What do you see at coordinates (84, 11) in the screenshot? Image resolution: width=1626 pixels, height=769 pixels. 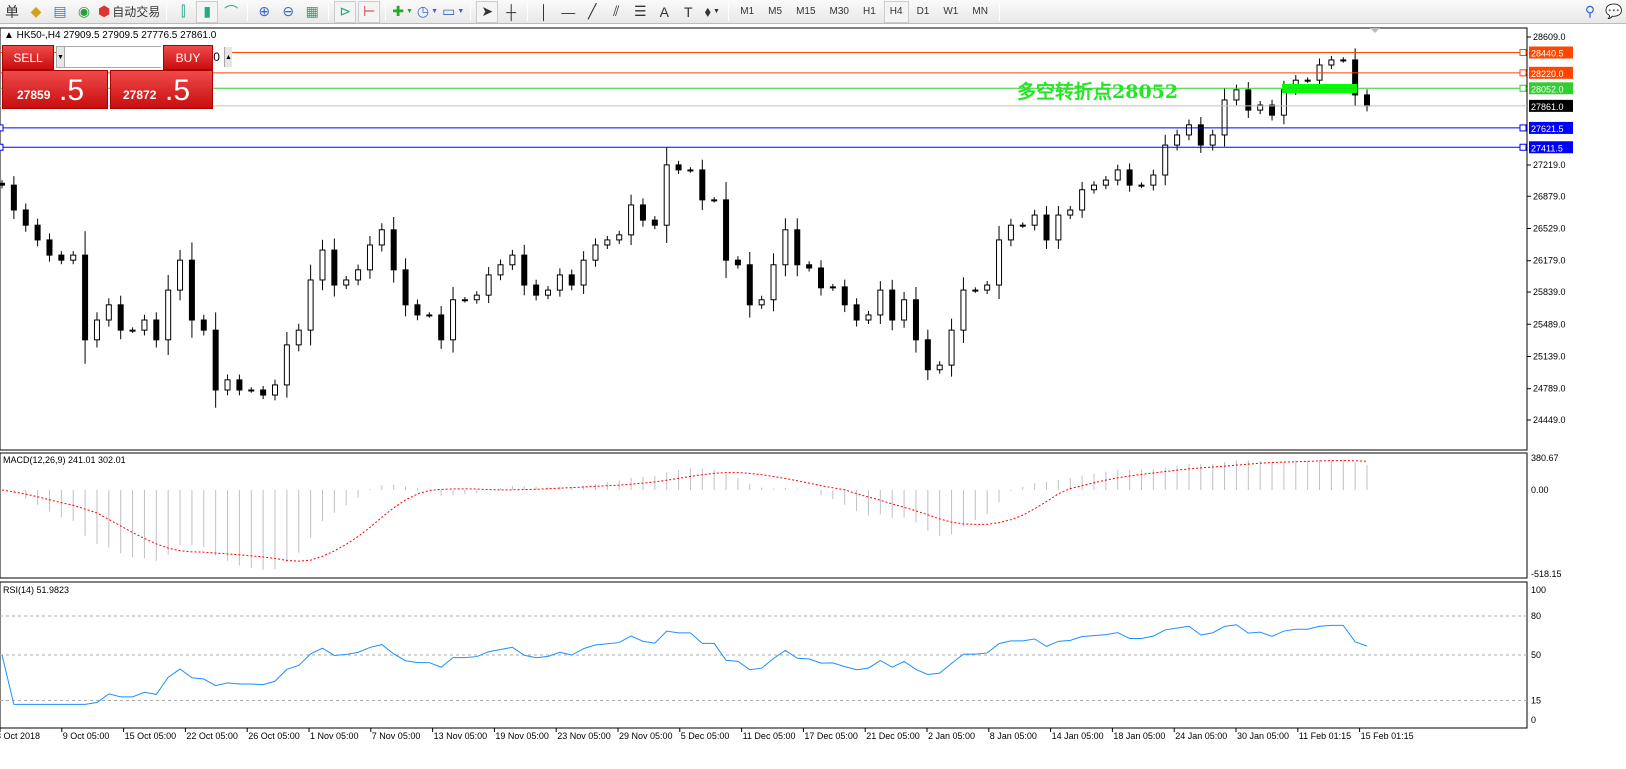 I see `signals-icon: ◉` at bounding box center [84, 11].